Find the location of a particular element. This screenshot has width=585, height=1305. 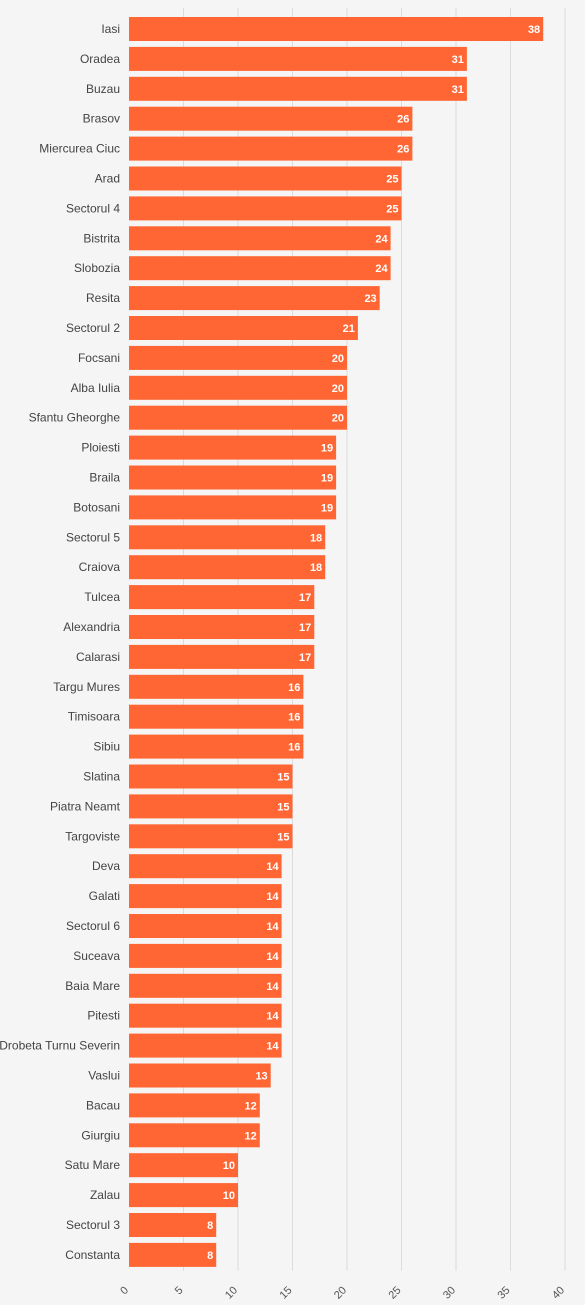

category-label: Craiova is located at coordinates (100, 567).